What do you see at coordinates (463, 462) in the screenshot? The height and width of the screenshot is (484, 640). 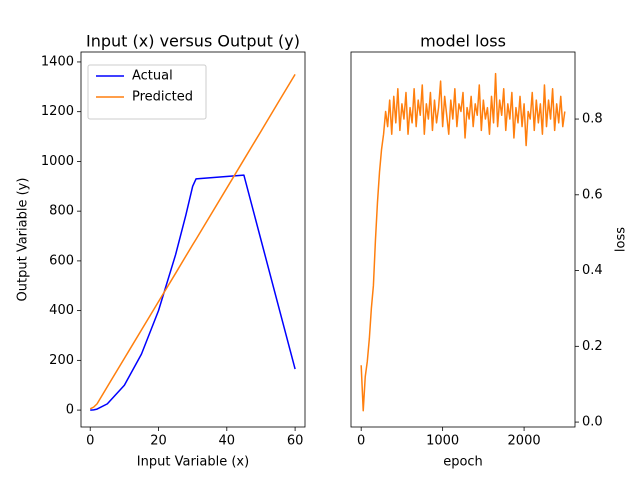 I see `x-axis-label: epoch` at bounding box center [463, 462].